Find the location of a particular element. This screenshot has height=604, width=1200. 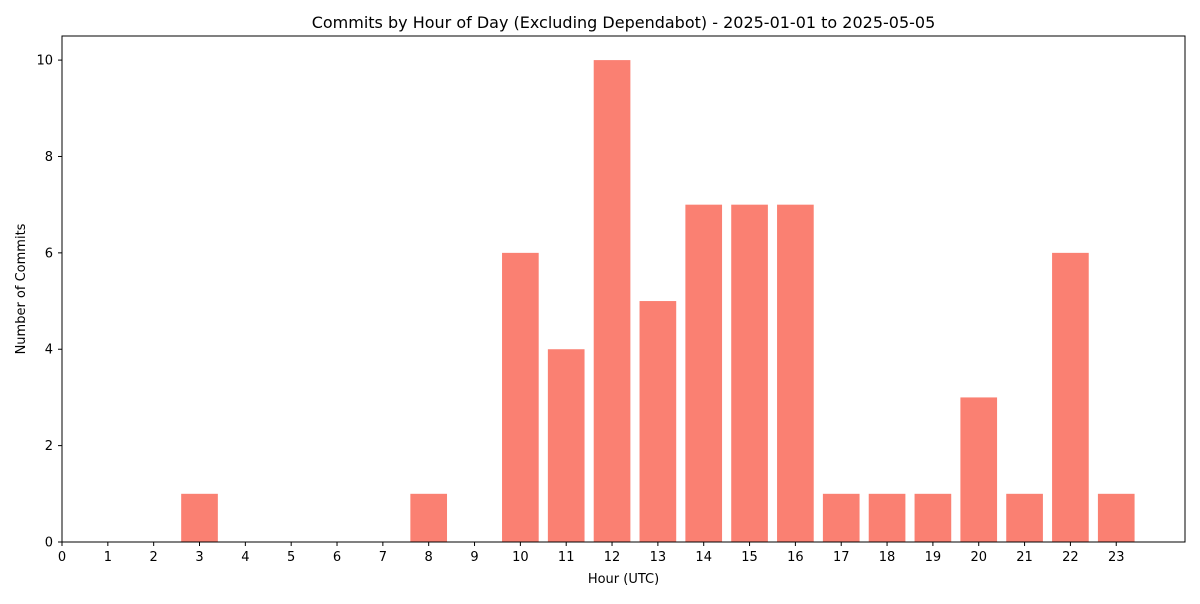

x-tick-label: 20 is located at coordinates (978, 557).